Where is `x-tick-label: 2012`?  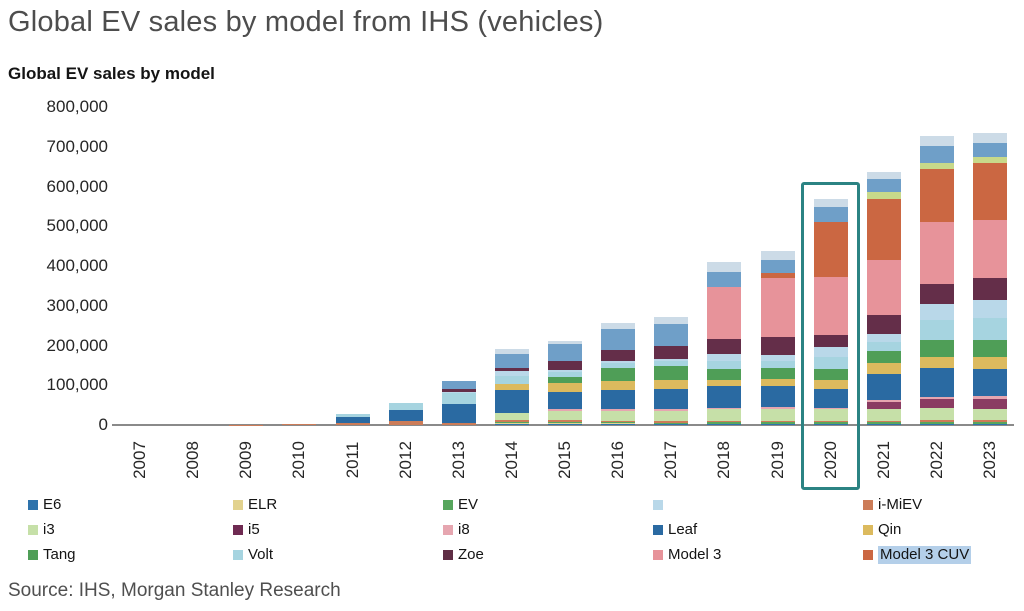 x-tick-label: 2012 is located at coordinates (405, 460).